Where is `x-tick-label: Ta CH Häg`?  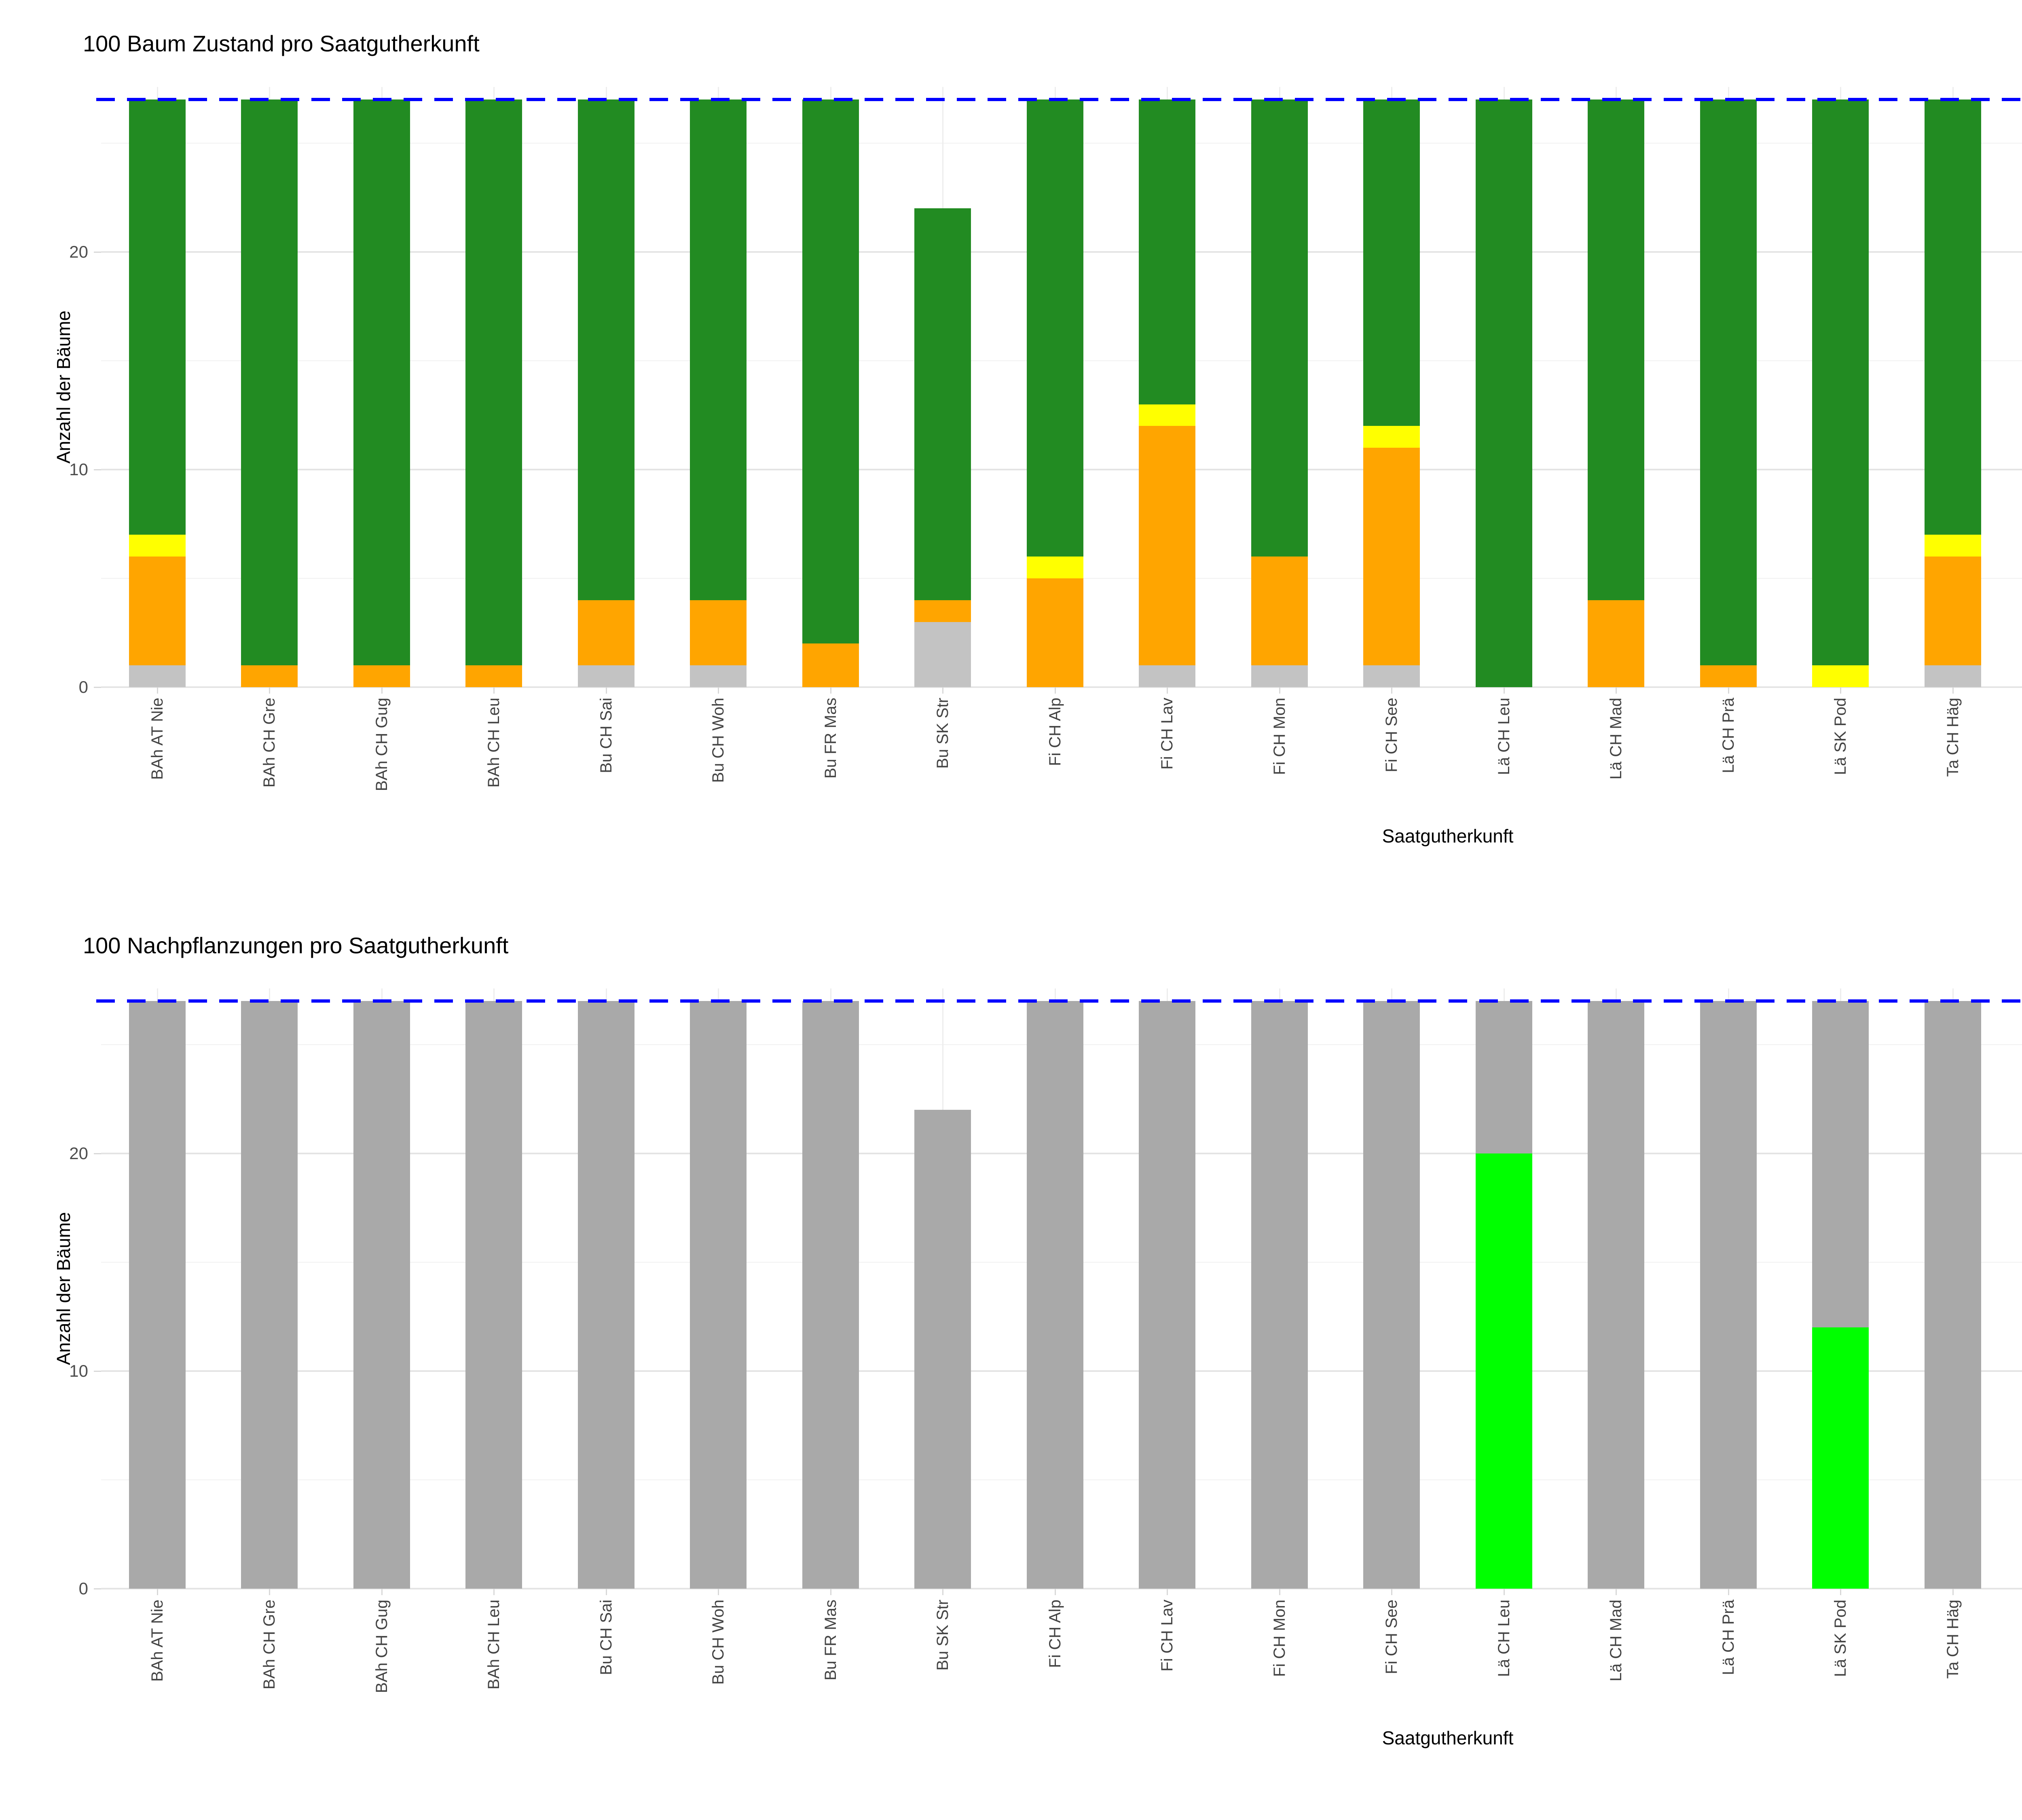
x-tick-label: Ta CH Häg is located at coordinates (1953, 737).